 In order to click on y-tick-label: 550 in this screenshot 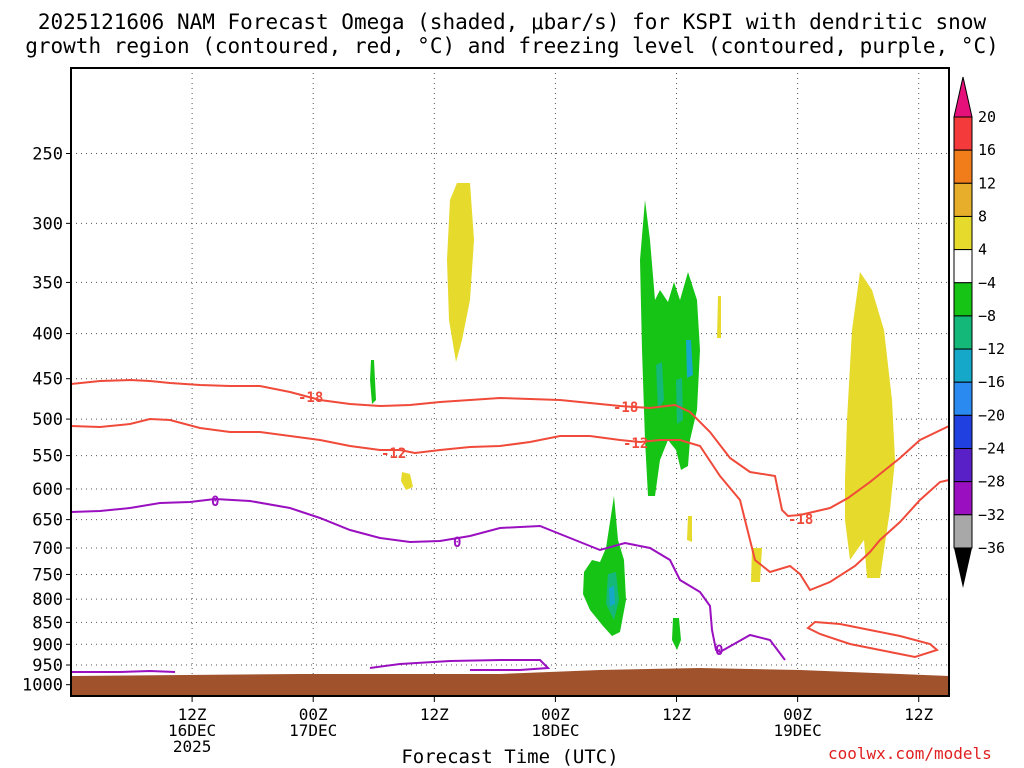, I will do `click(47, 457)`.